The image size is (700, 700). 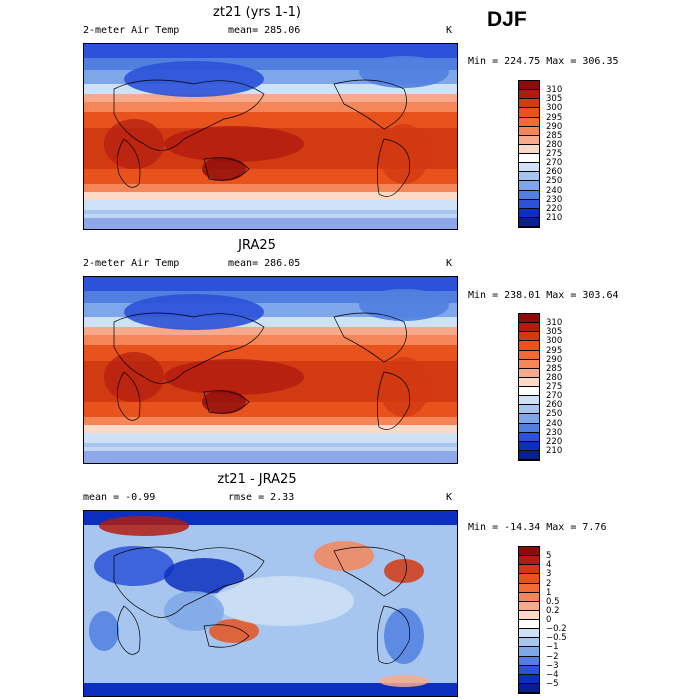 What do you see at coordinates (537, 527) in the screenshot?
I see `panel-3-minmax: Min = -14.34 Max = 7.76` at bounding box center [537, 527].